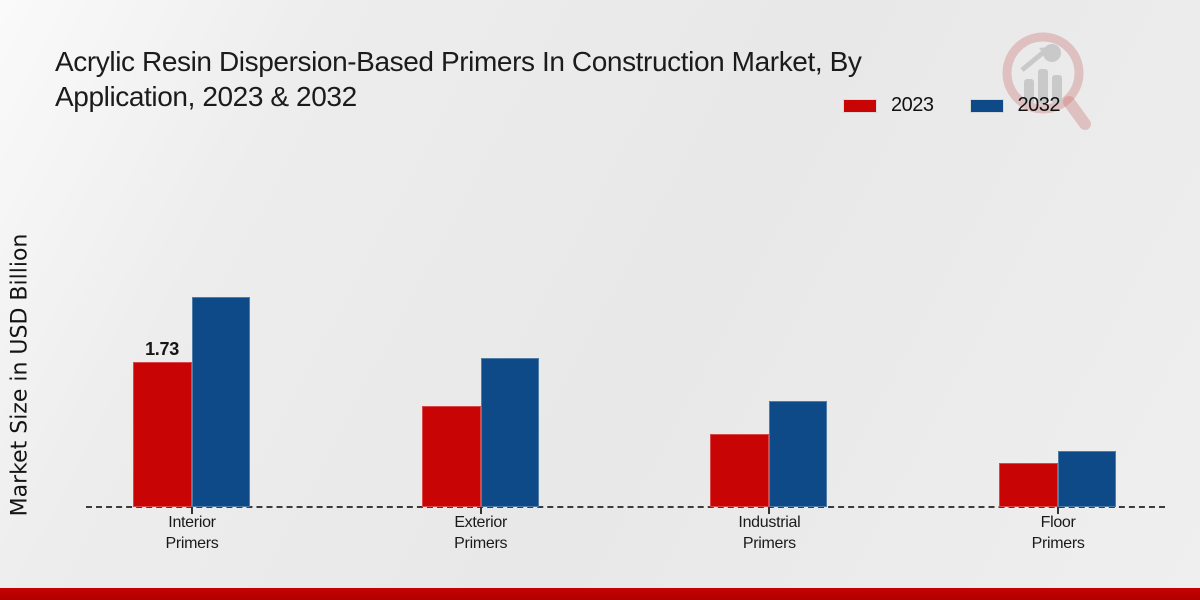 Image resolution: width=1200 pixels, height=600 pixels. I want to click on legend-label-2032: 2032, so click(1039, 105).